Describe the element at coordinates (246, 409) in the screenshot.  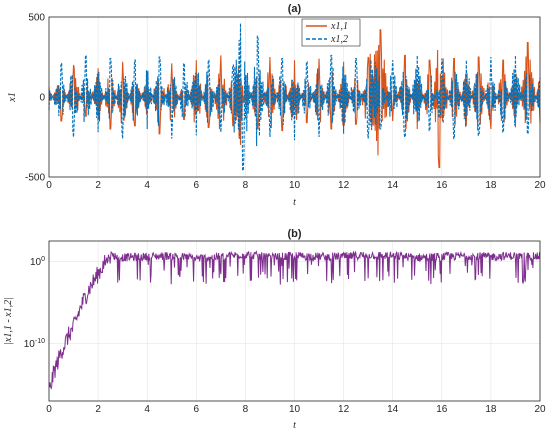
I see `panel-b-xtick-label: 8` at that location.